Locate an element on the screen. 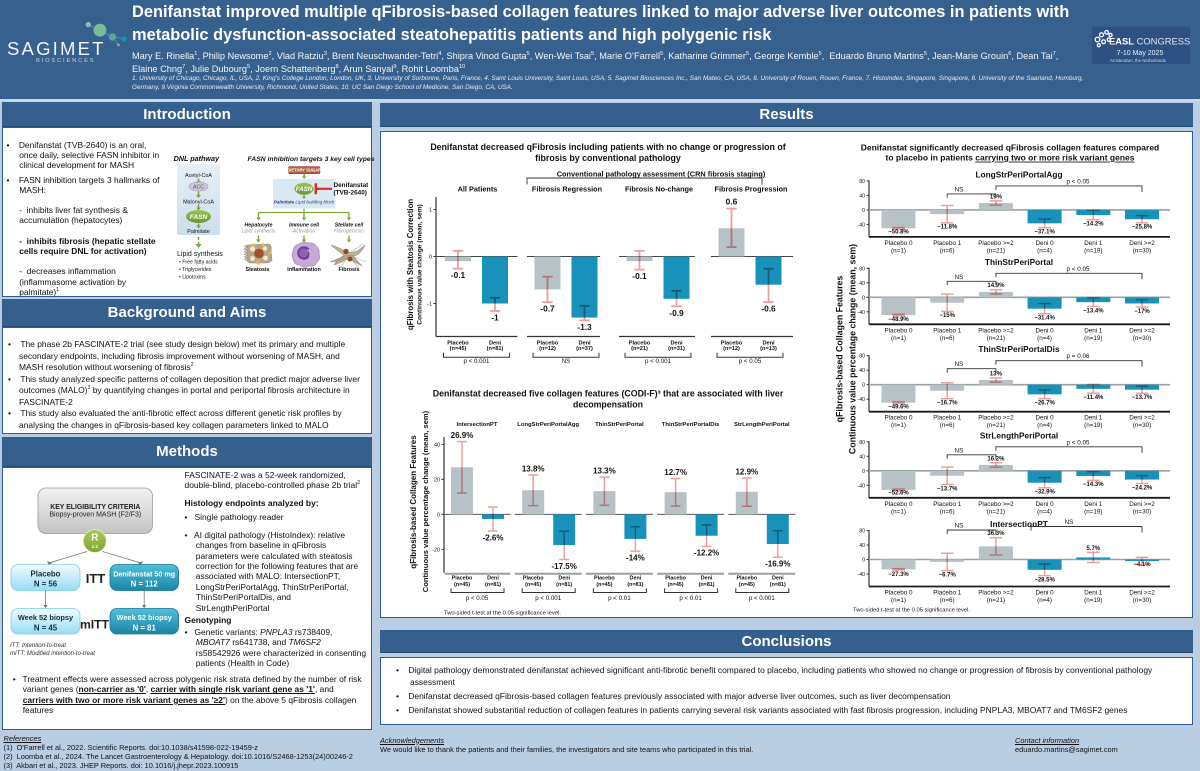 This screenshot has width=1200, height=771. svg-text: 20 is located at coordinates (437, 480).